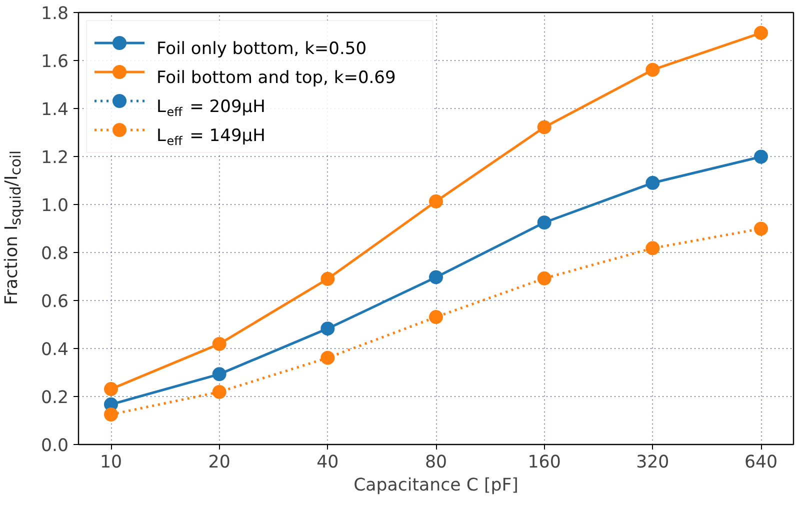 This screenshot has width=805, height=511. I want to click on y-tick-label: 0.2, so click(54, 398).